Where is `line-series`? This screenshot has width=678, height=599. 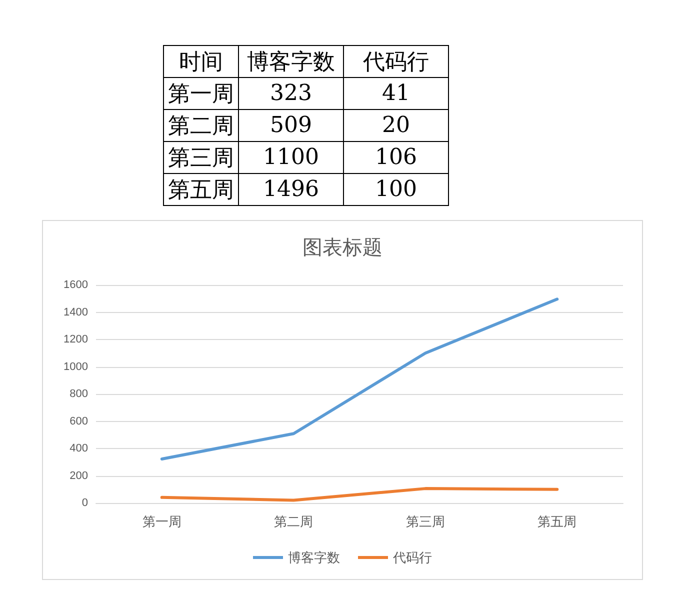 line-series is located at coordinates (359, 494).